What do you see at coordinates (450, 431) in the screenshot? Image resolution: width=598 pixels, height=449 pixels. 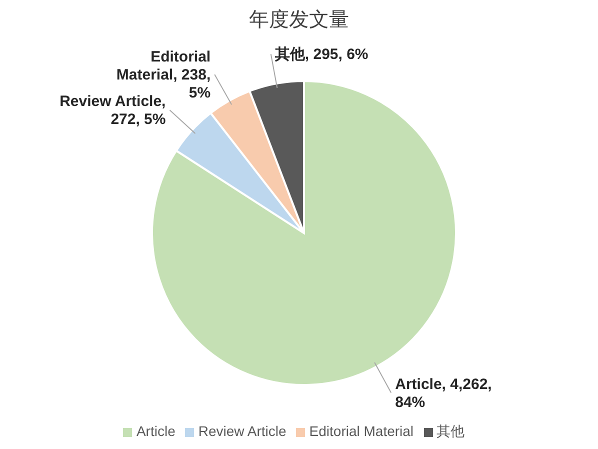 I see `legend-label: 其他` at bounding box center [450, 431].